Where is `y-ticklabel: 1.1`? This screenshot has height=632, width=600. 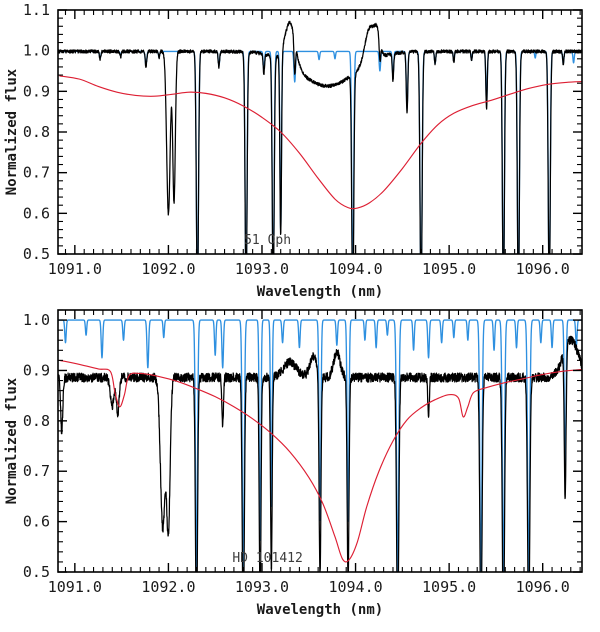
y-ticklabel: 1.1 is located at coordinates (36, 10).